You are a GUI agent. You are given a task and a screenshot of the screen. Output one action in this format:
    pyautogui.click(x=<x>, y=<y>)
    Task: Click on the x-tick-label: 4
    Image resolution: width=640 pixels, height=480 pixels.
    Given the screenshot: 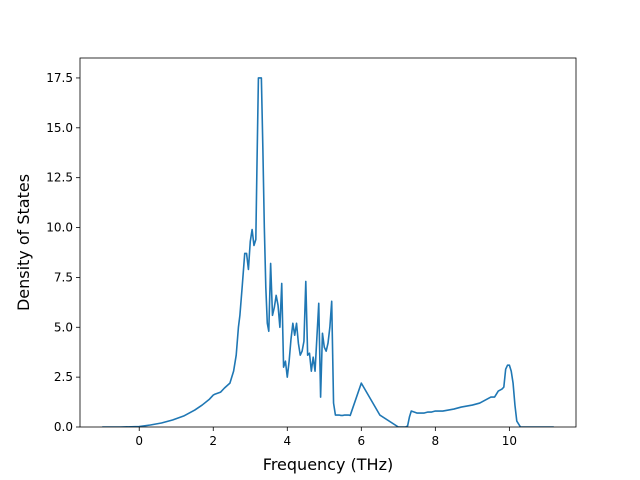 What is the action you would take?
    pyautogui.click(x=287, y=441)
    